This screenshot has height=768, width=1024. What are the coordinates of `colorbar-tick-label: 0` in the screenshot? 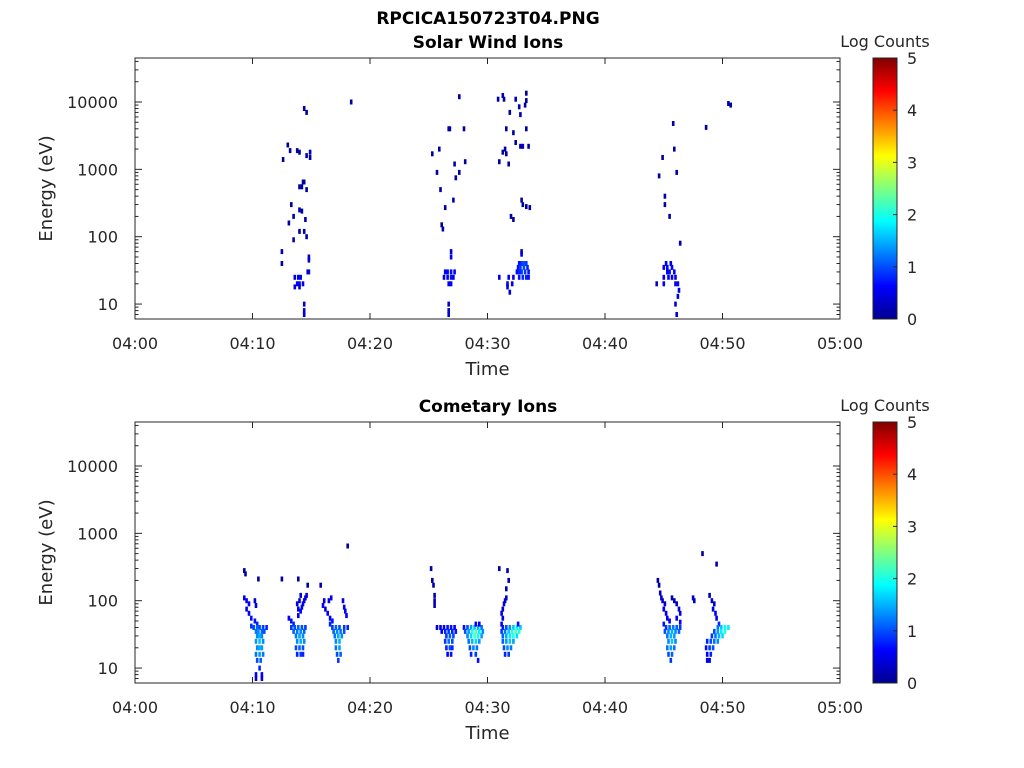 It's located at (912, 683).